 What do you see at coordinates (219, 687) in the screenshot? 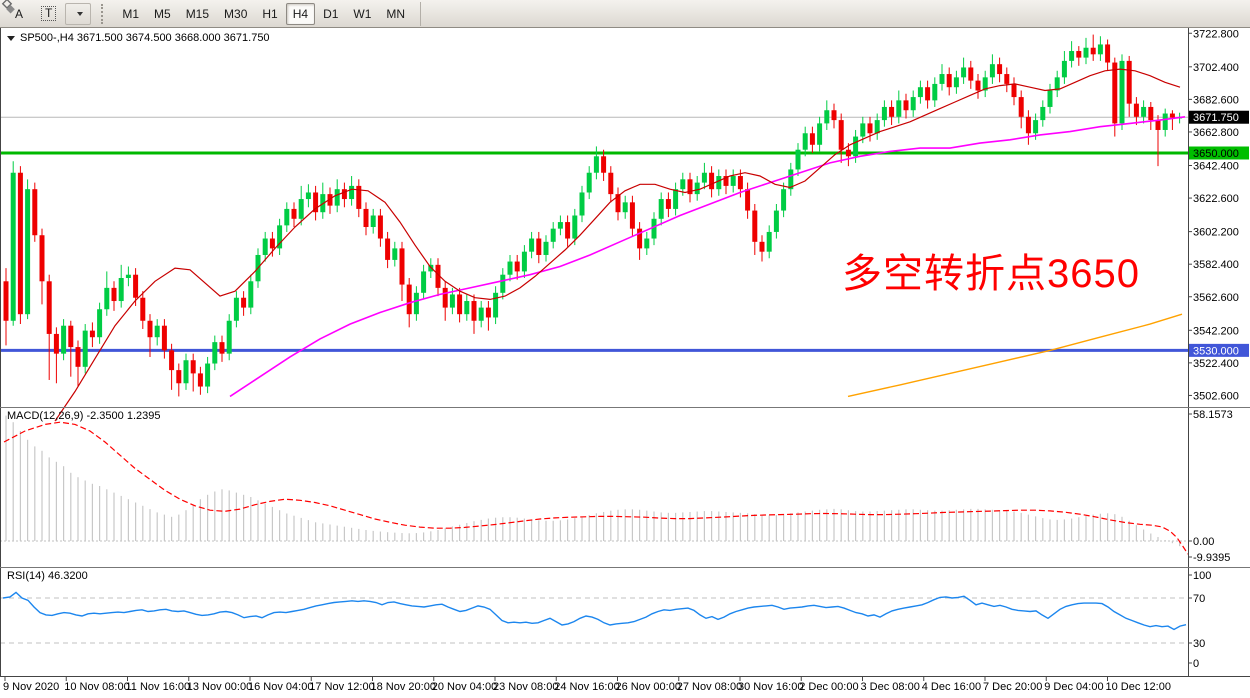
I see `time-tick-label: 13 Nov 00:00` at bounding box center [219, 687].